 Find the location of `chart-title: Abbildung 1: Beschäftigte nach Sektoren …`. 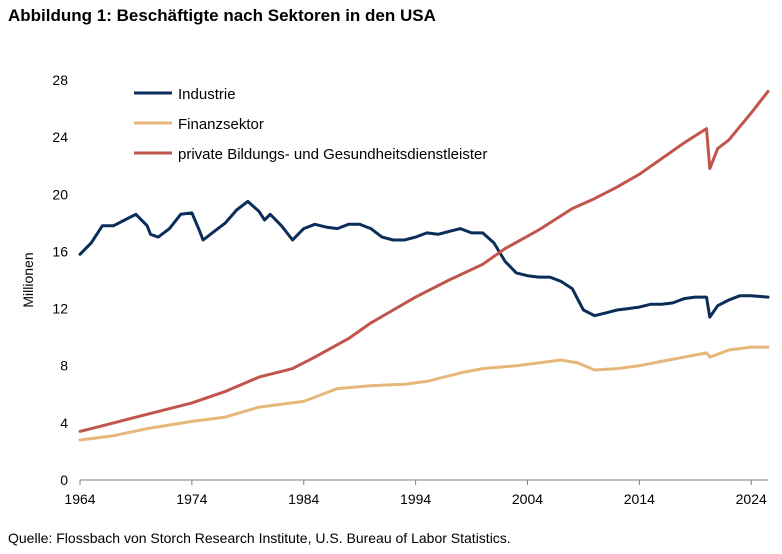

chart-title: Abbildung 1: Beschäftigte nach Sektoren … is located at coordinates (222, 15).